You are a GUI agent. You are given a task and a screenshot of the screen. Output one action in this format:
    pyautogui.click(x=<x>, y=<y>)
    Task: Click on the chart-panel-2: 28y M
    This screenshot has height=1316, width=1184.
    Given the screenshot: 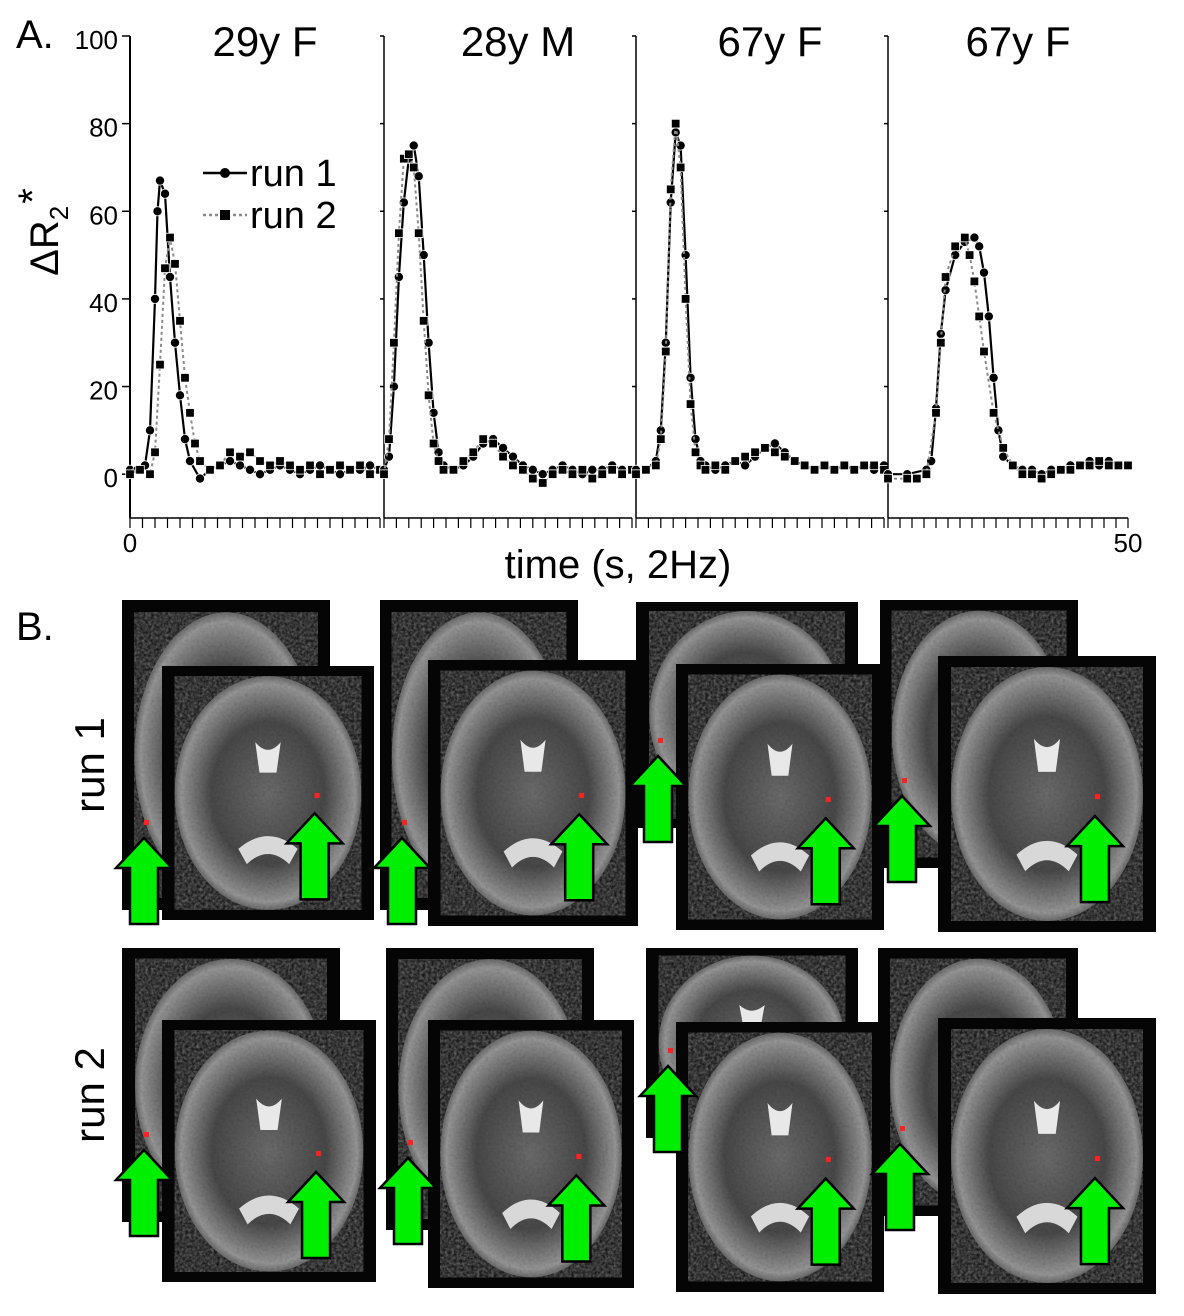 What is the action you would take?
    pyautogui.click(x=508, y=273)
    